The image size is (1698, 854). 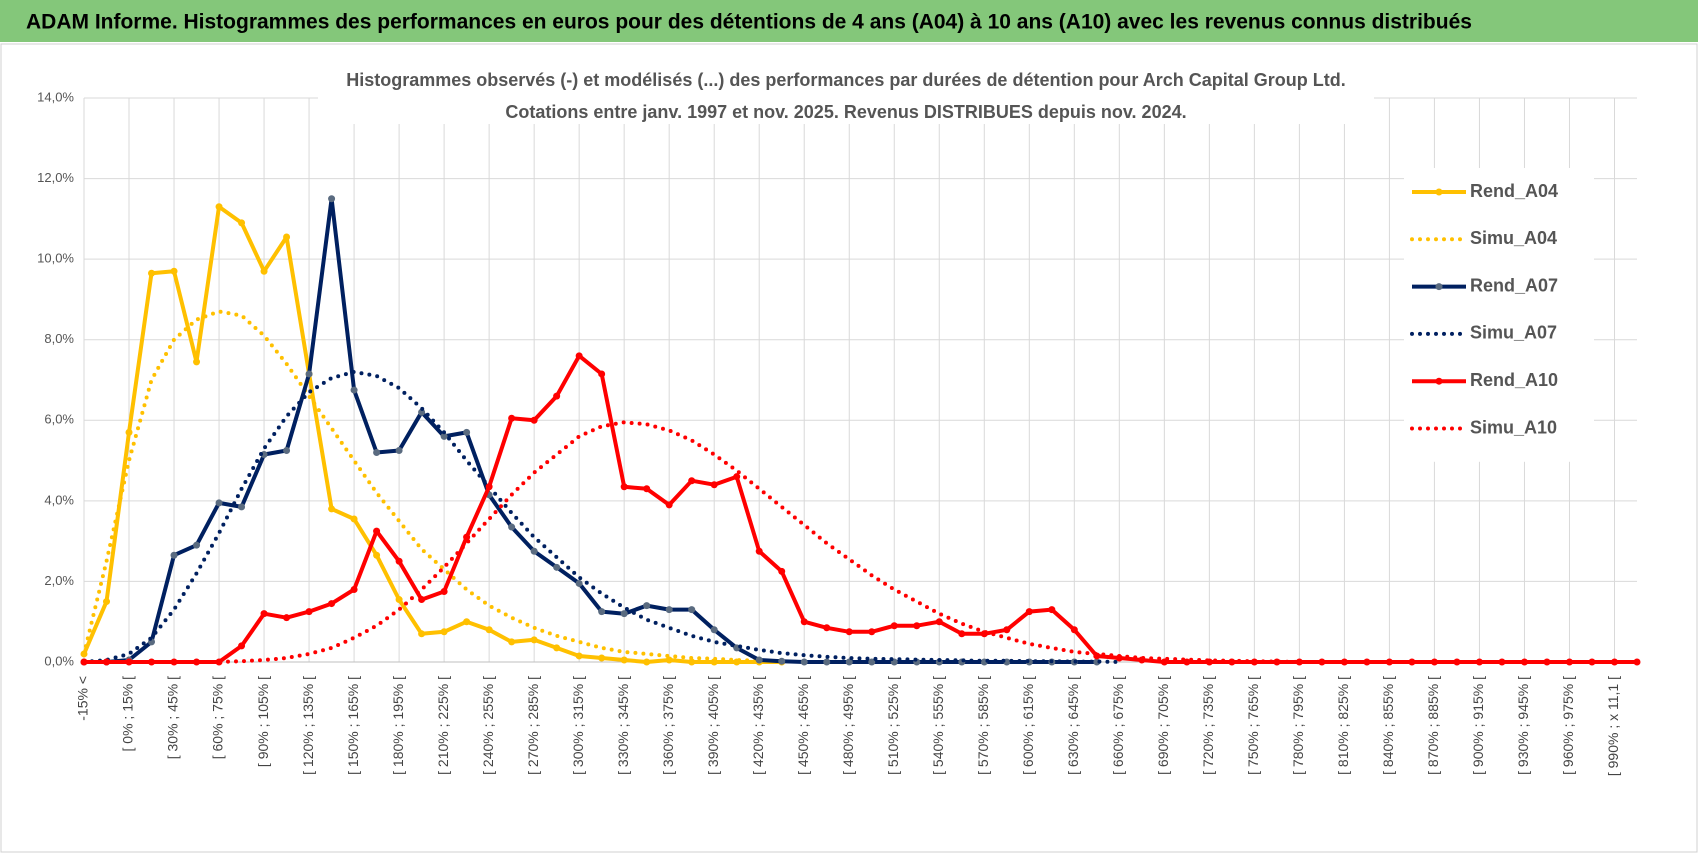 I want to click on legend-label: Simu_A07, so click(x=1513, y=333).